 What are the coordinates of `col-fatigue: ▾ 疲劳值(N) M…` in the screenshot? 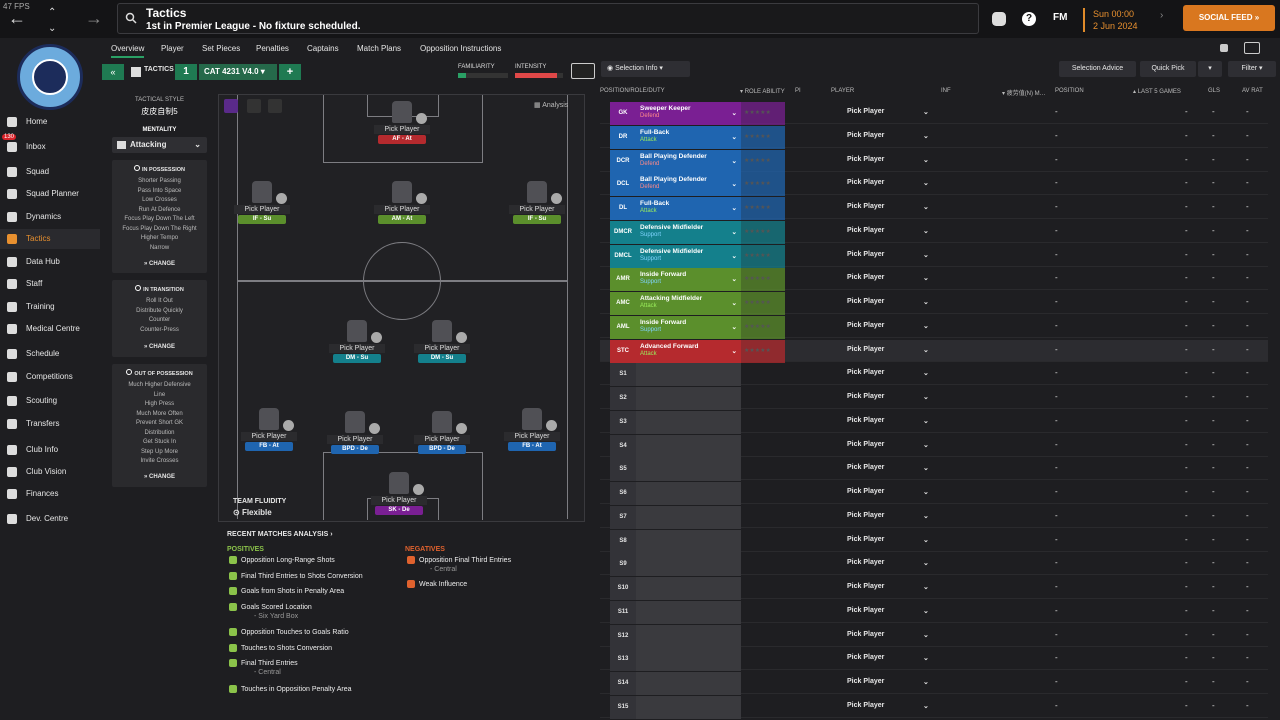 It's located at (1024, 94).